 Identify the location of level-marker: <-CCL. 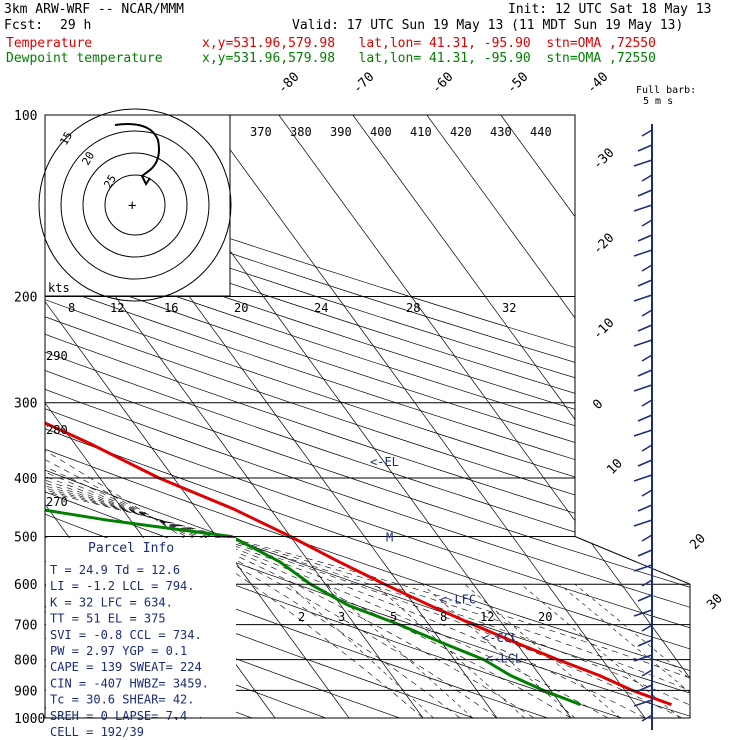
(500, 638).